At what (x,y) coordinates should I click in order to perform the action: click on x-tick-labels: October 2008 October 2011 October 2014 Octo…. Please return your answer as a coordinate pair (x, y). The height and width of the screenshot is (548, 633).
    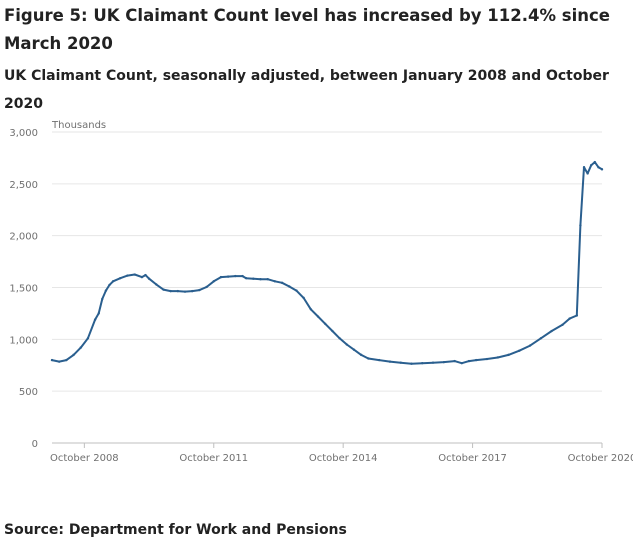
    Looking at the image, I should click on (341, 458).